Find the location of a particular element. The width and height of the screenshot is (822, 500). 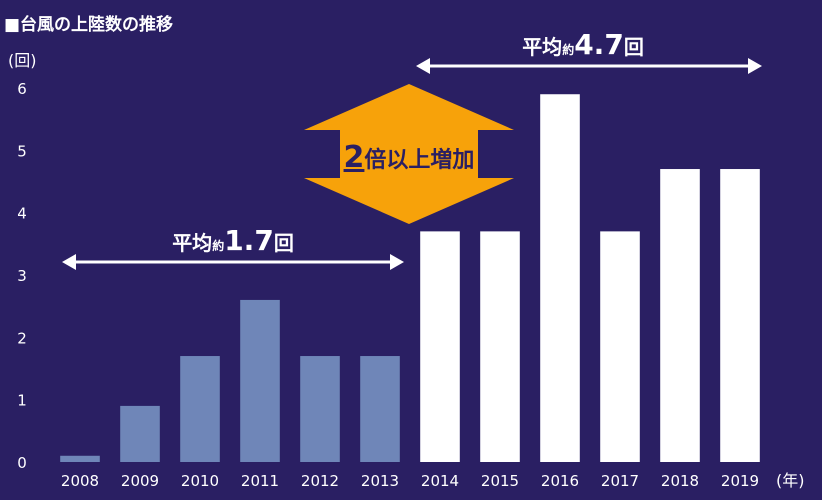

x-tick-label: 2015 is located at coordinates (500, 481).